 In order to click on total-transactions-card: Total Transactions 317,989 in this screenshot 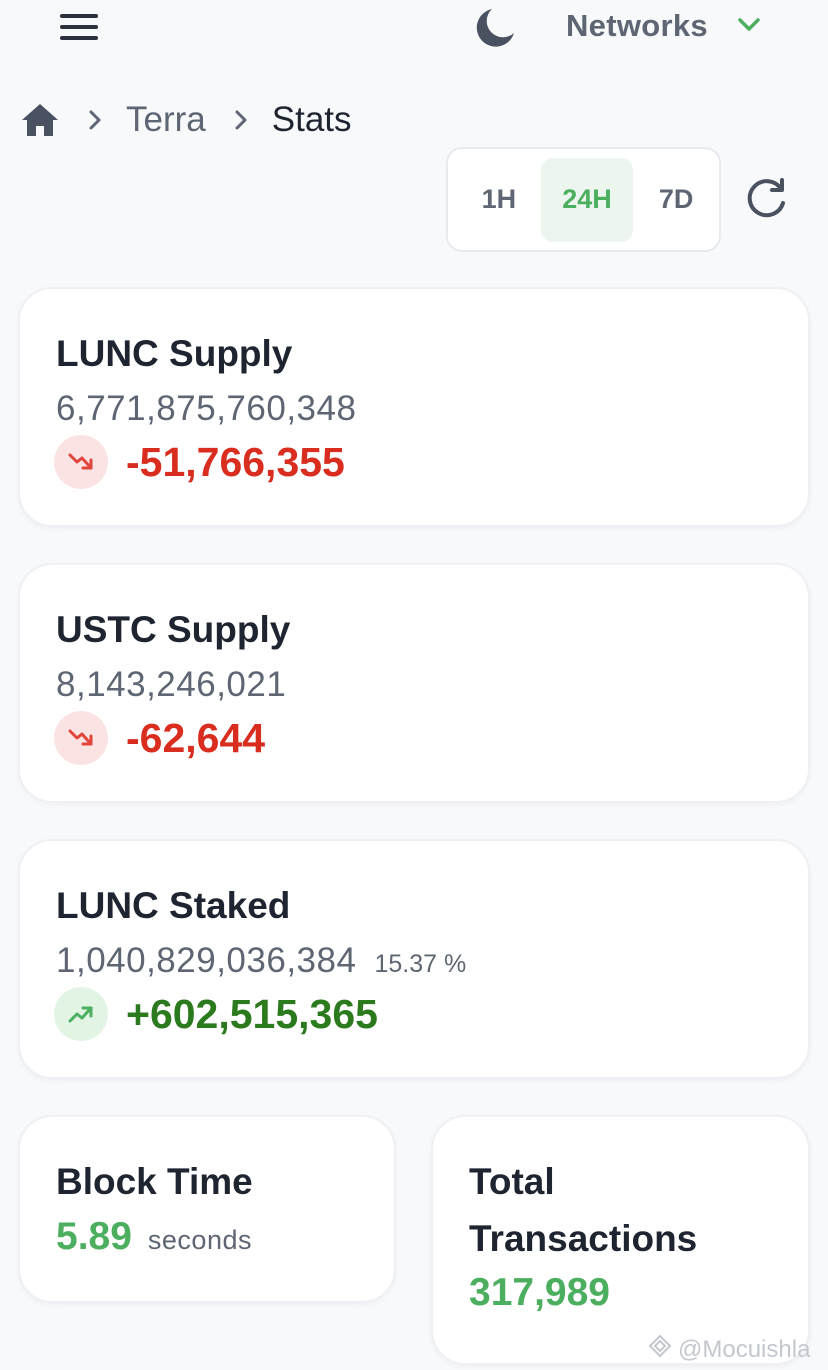, I will do `click(620, 1240)`.